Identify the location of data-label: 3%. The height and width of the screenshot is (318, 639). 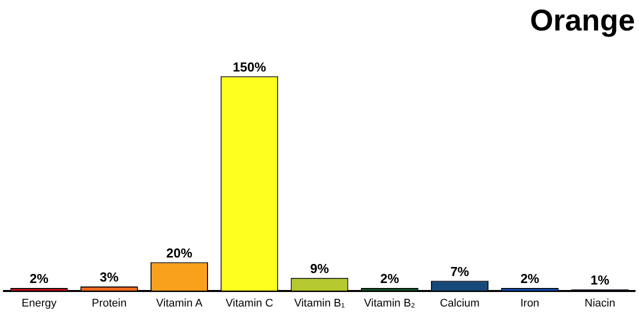
(109, 277).